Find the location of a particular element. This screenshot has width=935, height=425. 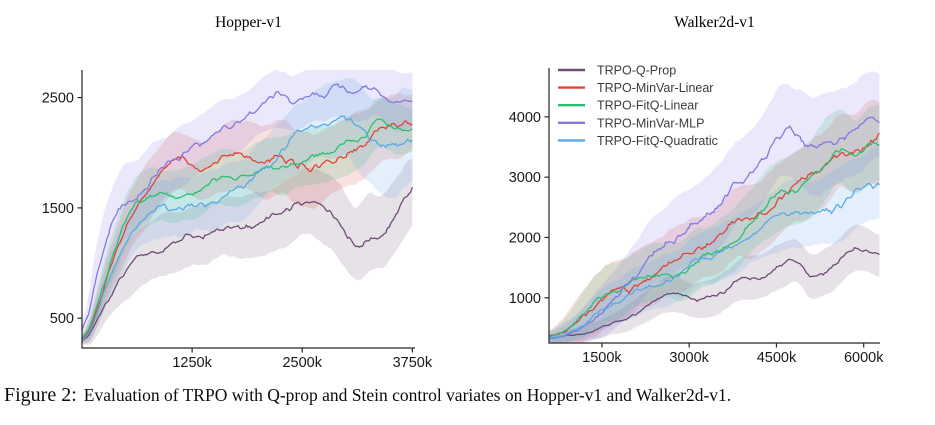

y-tick-label: 2500 is located at coordinates (58, 99).